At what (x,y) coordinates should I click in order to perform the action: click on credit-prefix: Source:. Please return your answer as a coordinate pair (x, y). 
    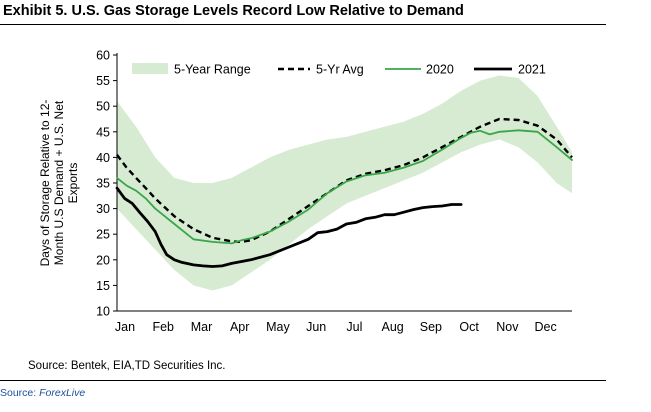
    Looking at the image, I should click on (20, 393).